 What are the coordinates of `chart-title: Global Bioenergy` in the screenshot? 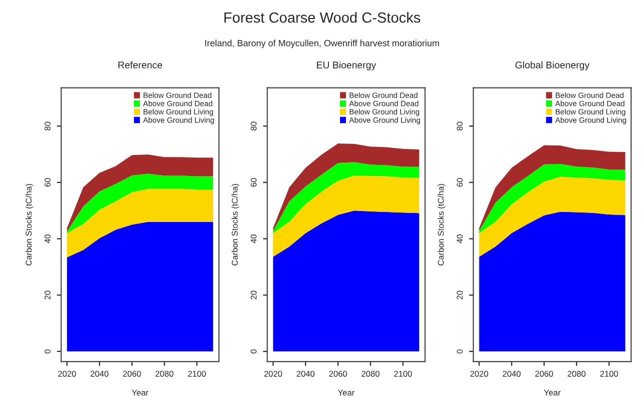 It's located at (552, 65).